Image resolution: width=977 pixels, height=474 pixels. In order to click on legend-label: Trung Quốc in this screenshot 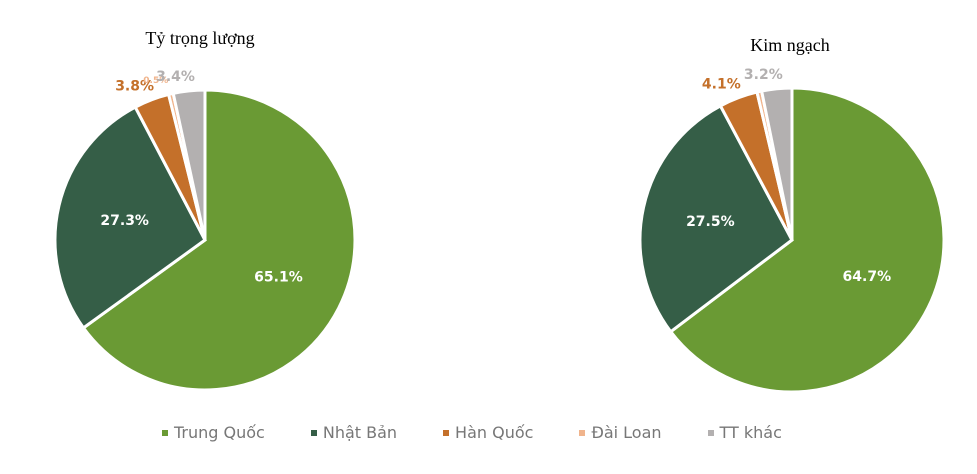, I will do `click(219, 432)`.